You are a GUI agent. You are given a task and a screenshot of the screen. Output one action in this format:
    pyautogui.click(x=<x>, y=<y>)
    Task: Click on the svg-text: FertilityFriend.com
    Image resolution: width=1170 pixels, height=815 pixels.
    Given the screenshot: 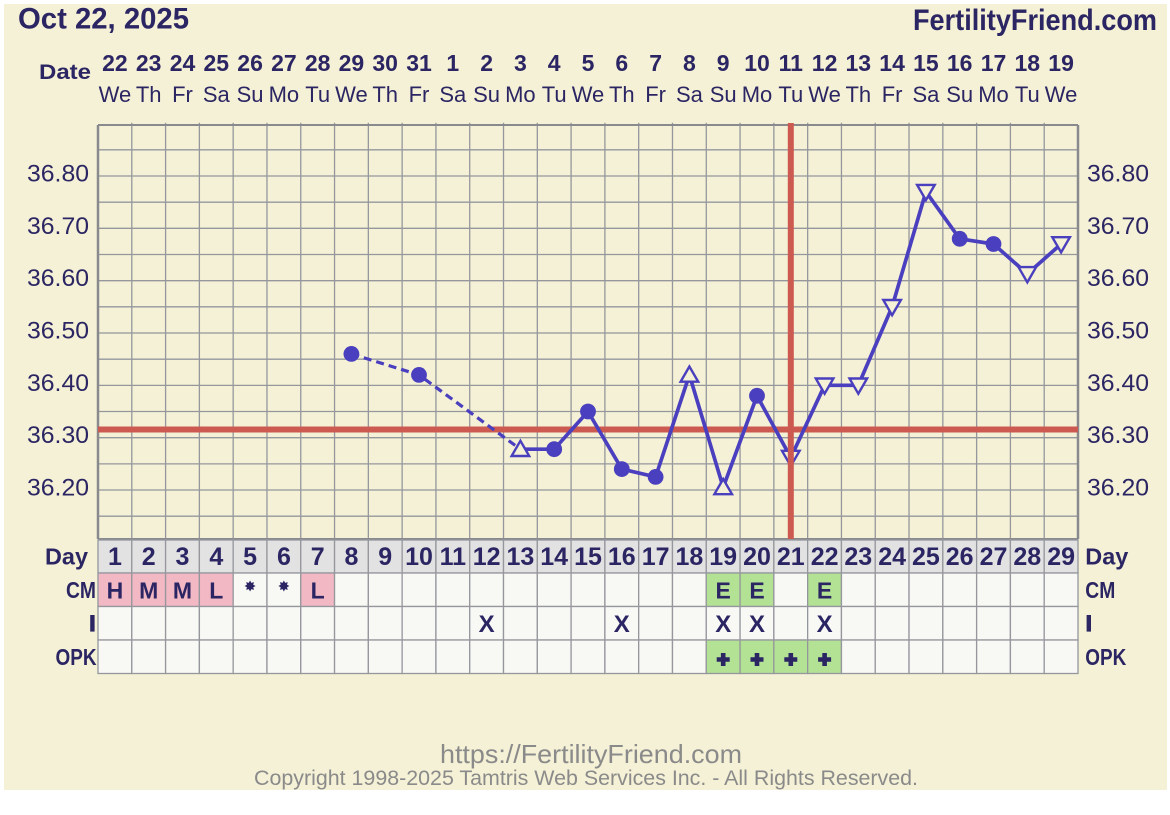 What is the action you would take?
    pyautogui.click(x=1035, y=20)
    